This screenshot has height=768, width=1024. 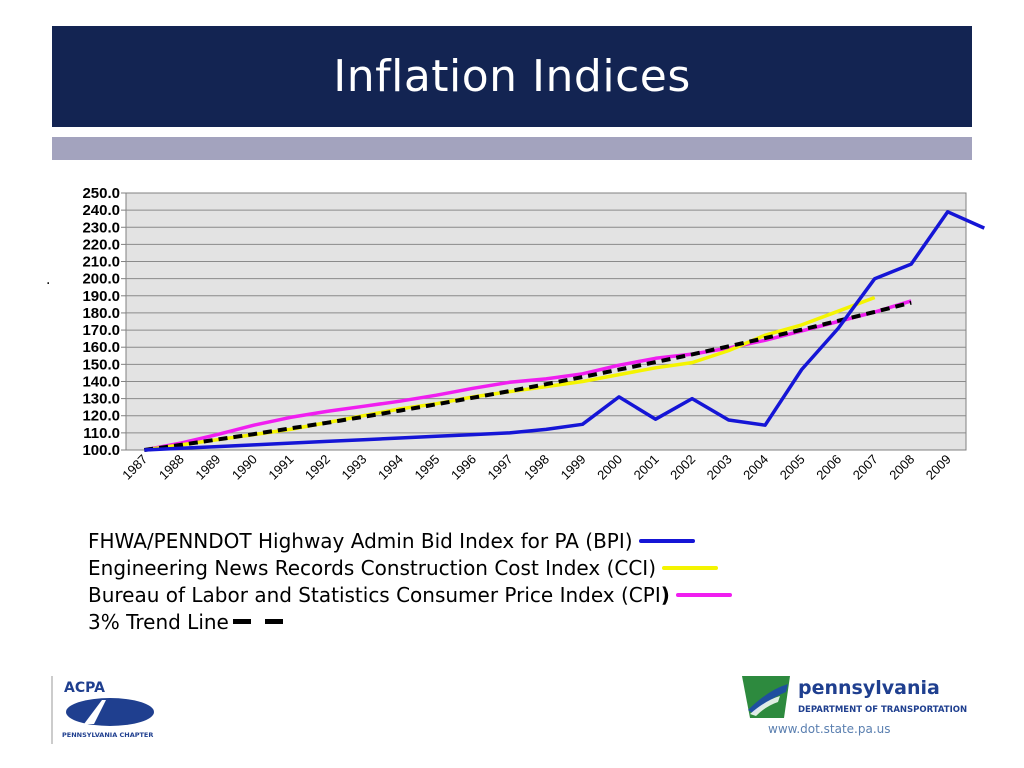 What do you see at coordinates (101, 381) in the screenshot?
I see `y-tick-label: 140.0` at bounding box center [101, 381].